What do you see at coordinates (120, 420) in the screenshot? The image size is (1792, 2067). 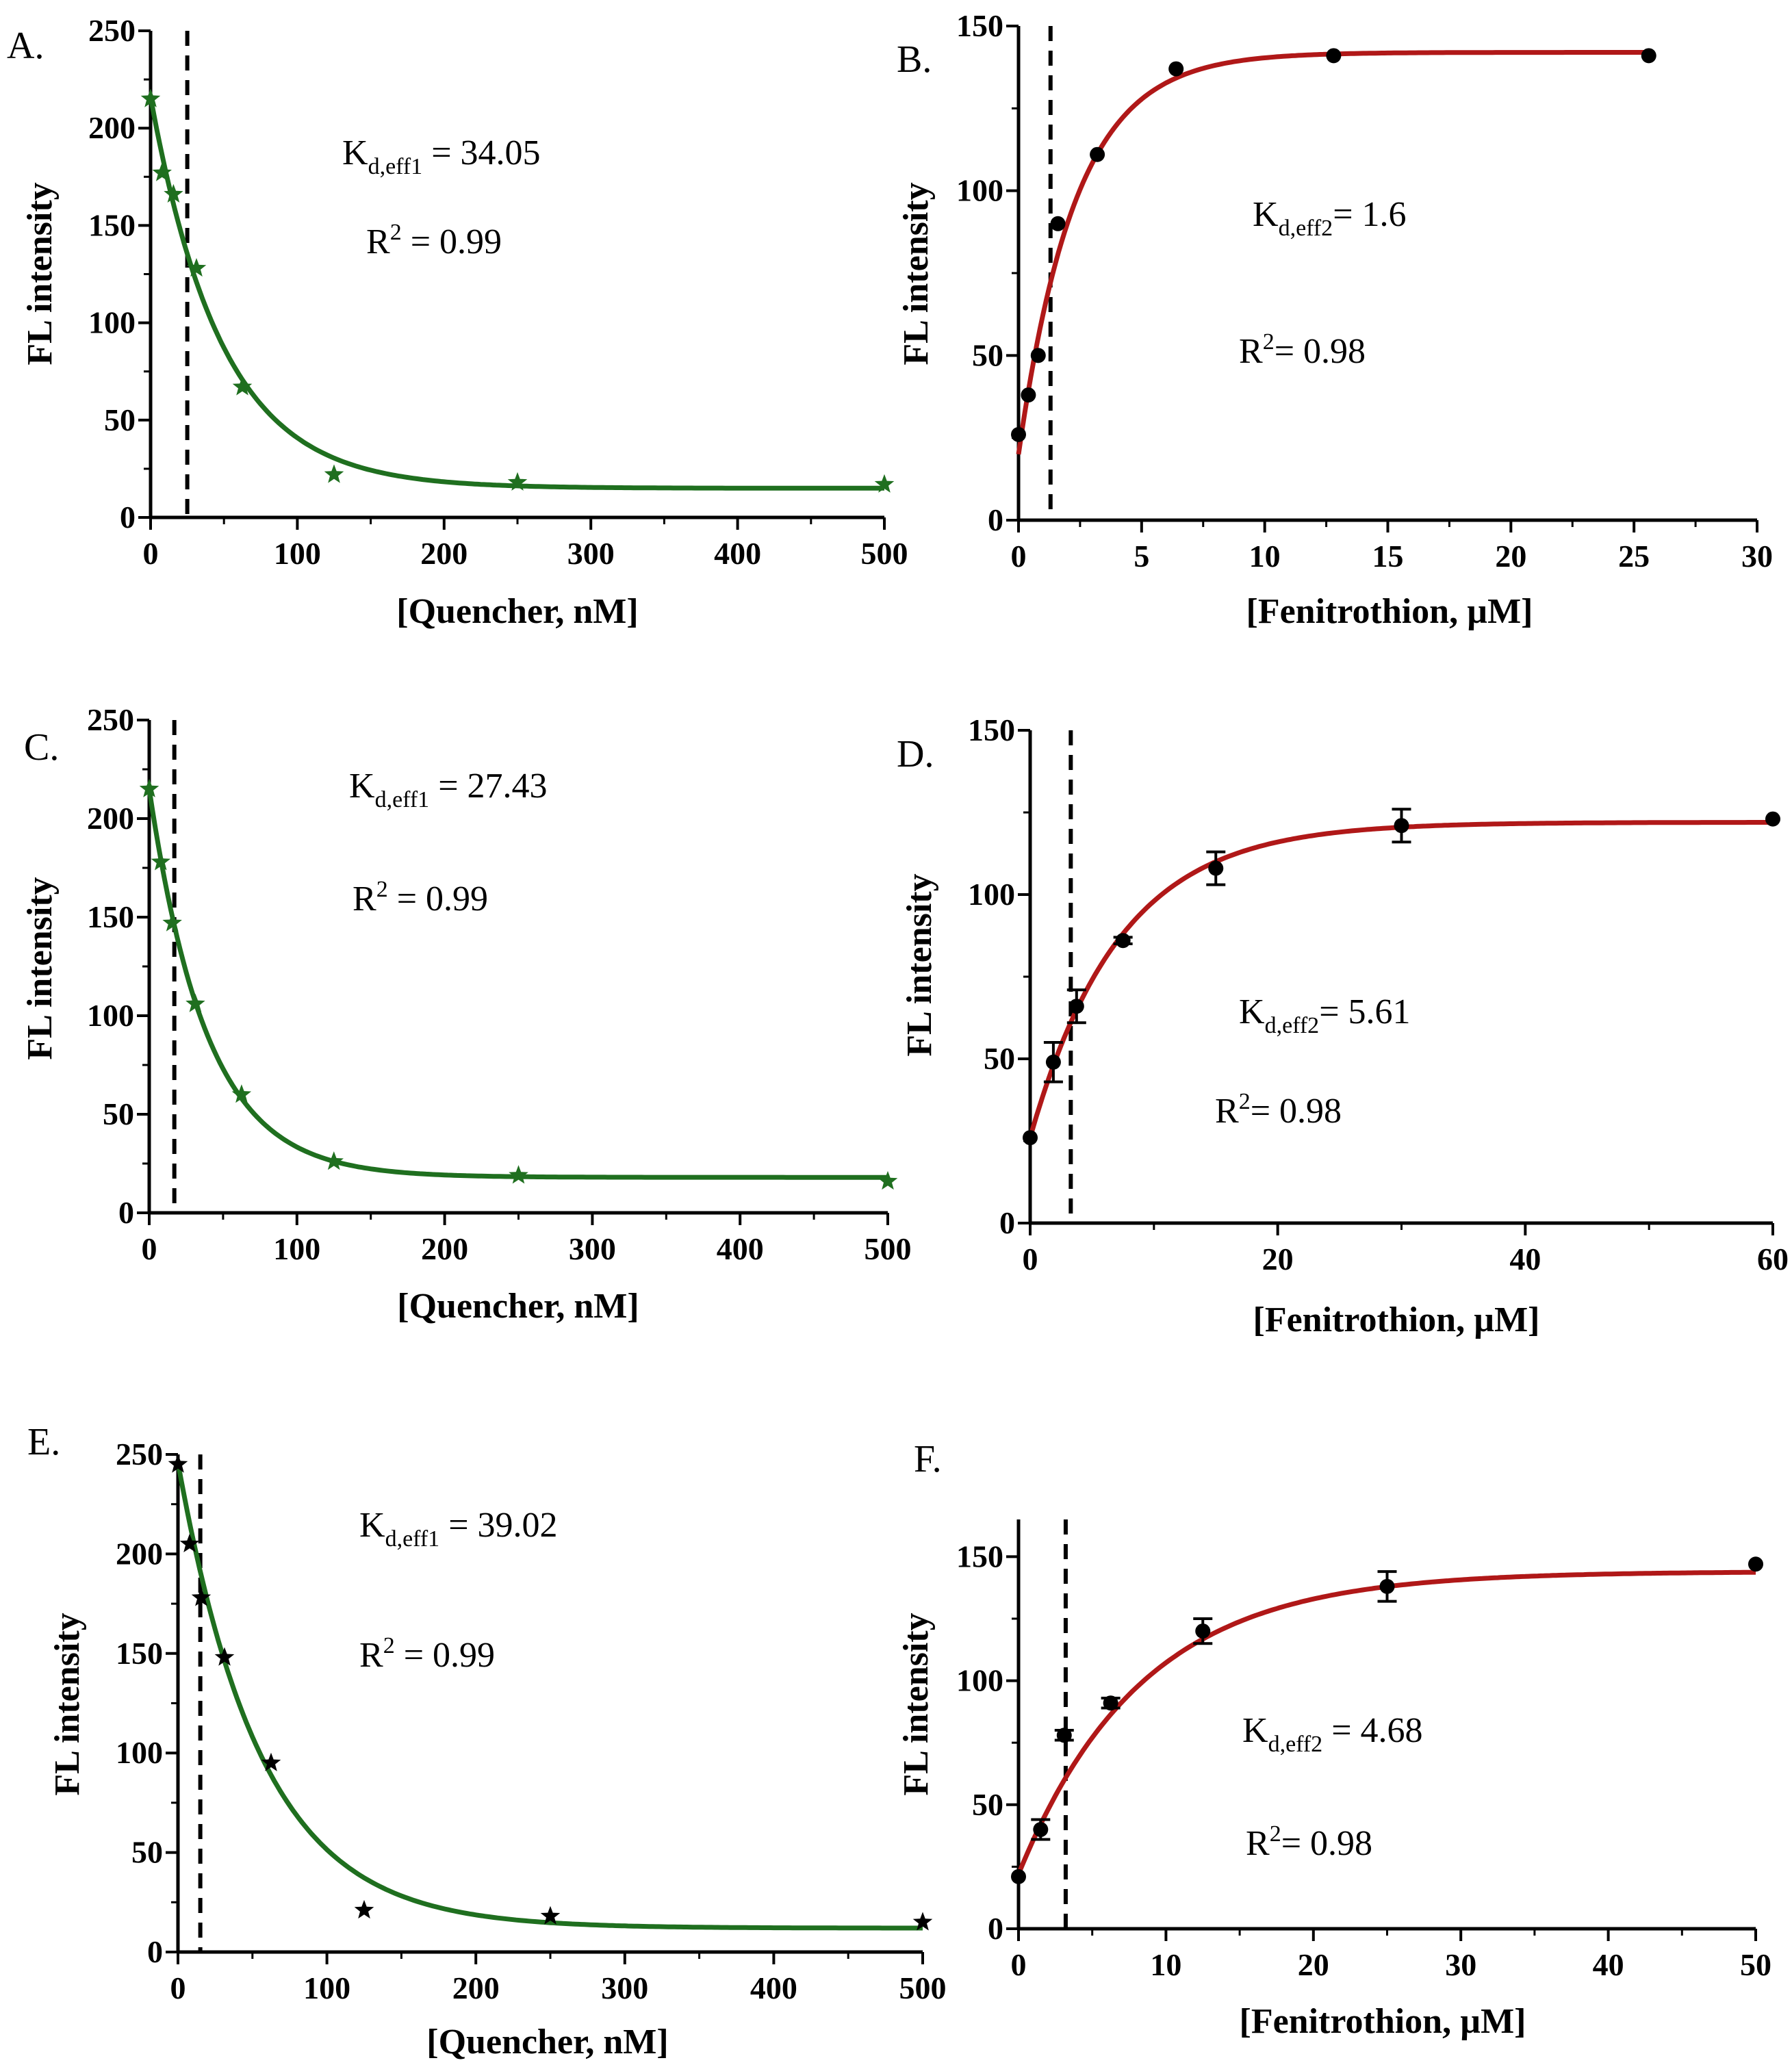 I see `y-tick-label: 50` at bounding box center [120, 420].